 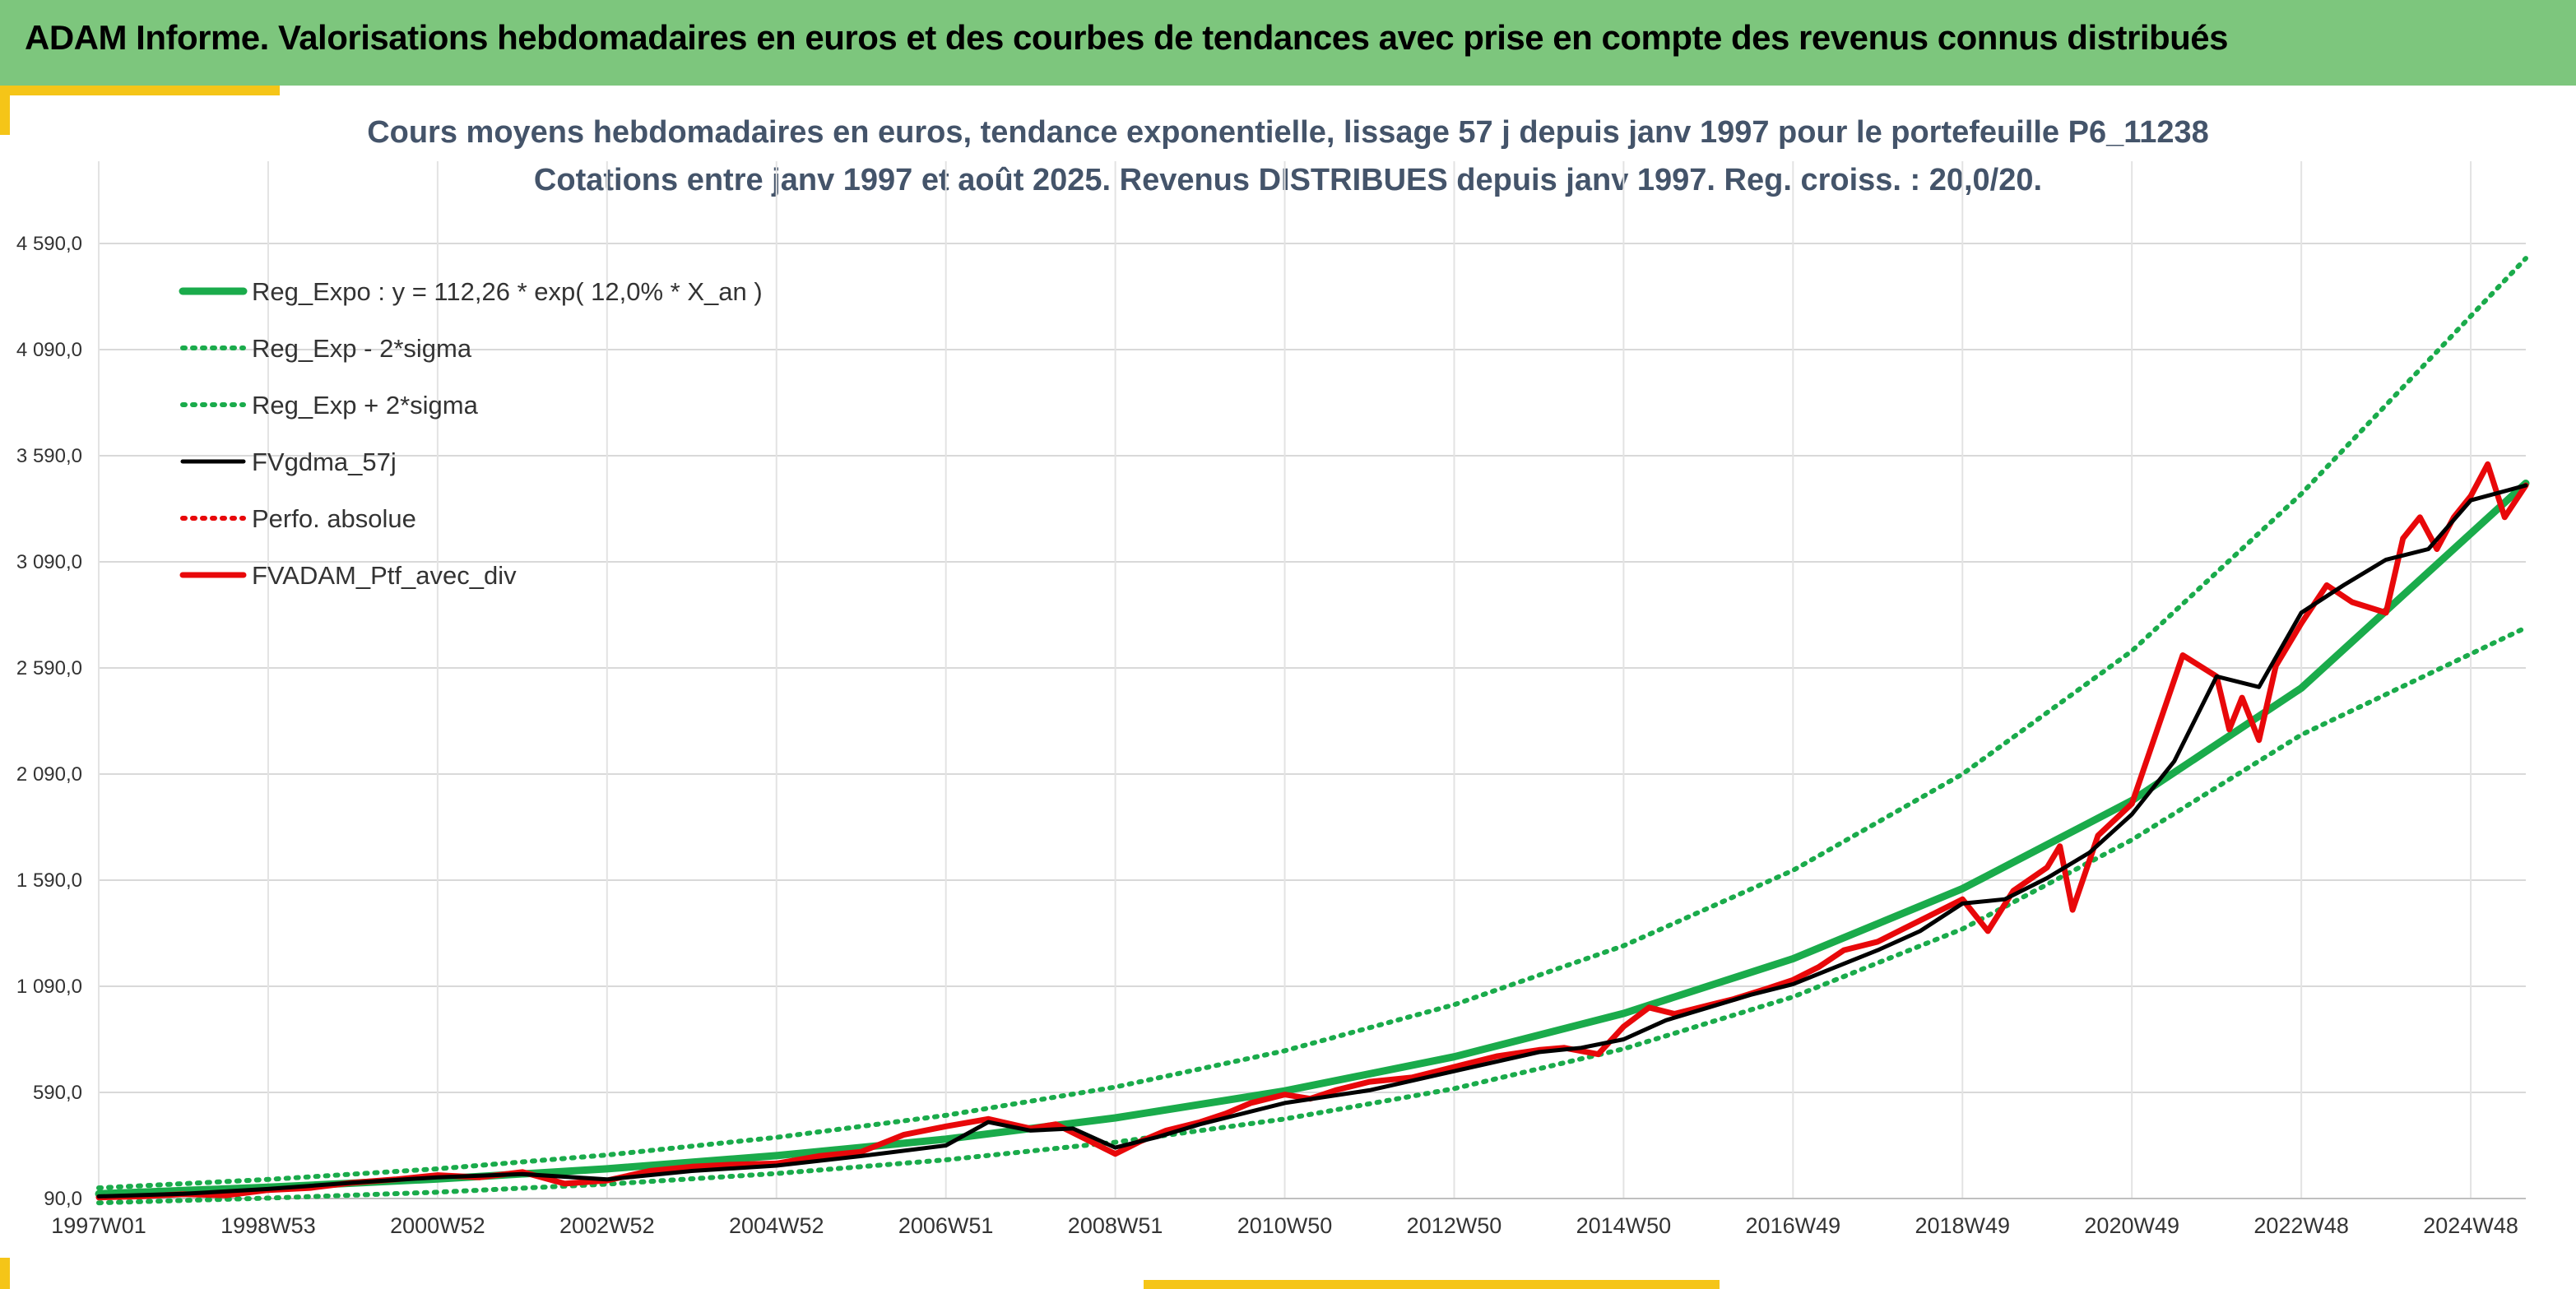 I want to click on x-tick-label: 1997W01, so click(x=98, y=1225).